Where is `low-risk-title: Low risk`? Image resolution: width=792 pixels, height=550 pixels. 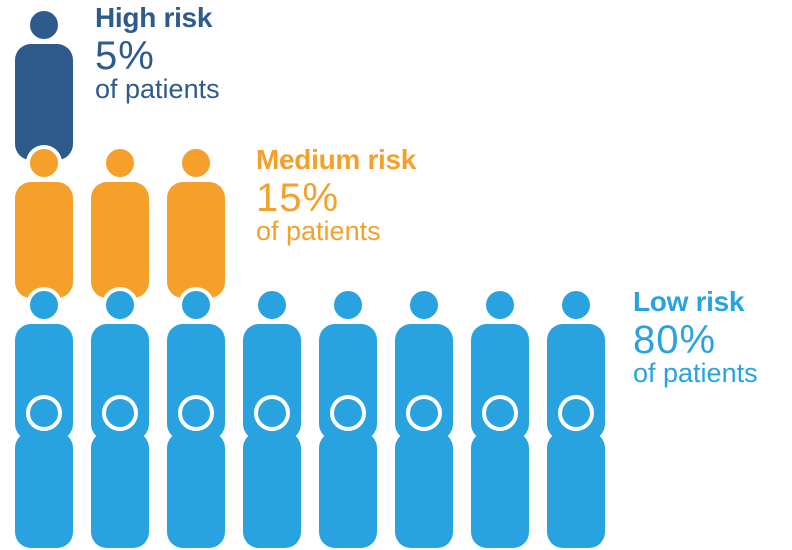
low-risk-title: Low risk is located at coordinates (689, 301).